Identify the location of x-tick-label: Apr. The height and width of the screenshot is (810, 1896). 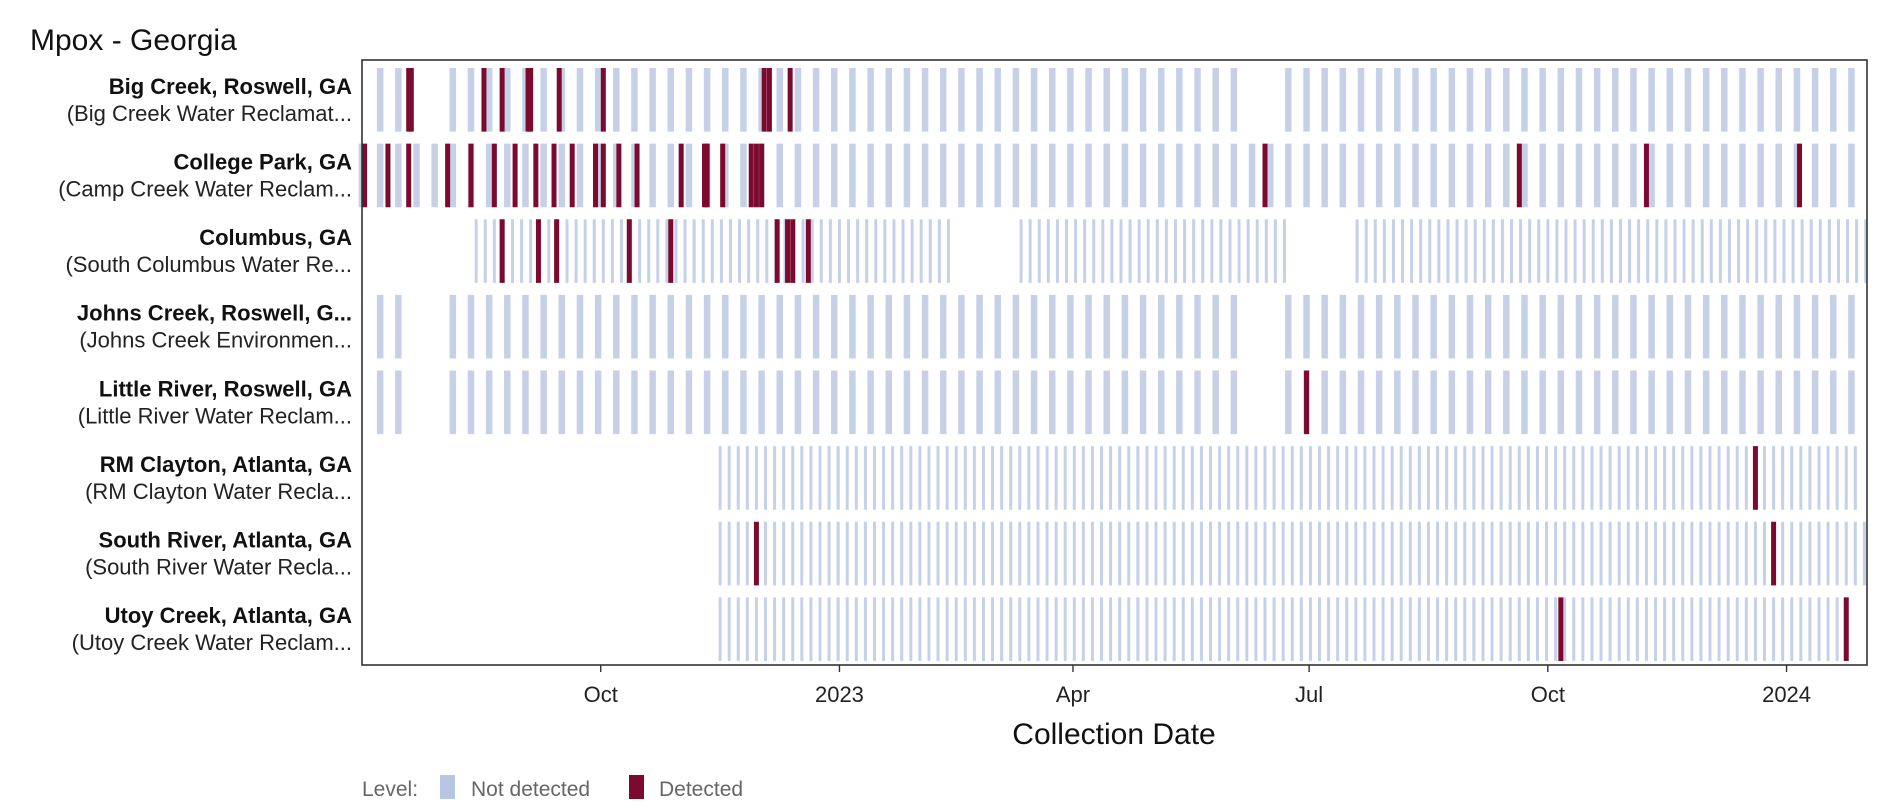
(1073, 694).